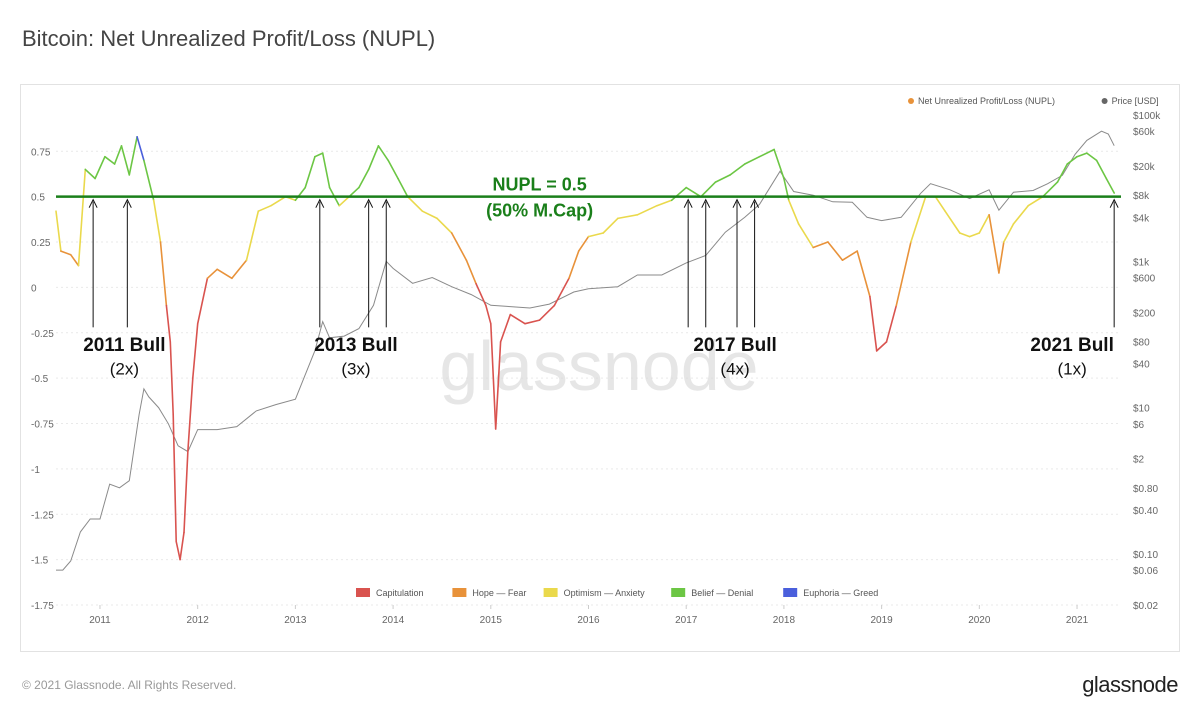  I want to click on left-tick-label: -1.25, so click(42, 515).